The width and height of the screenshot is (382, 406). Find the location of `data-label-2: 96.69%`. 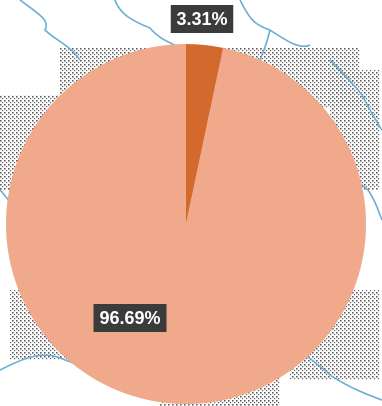

data-label-2: 96.69% is located at coordinates (130, 318).